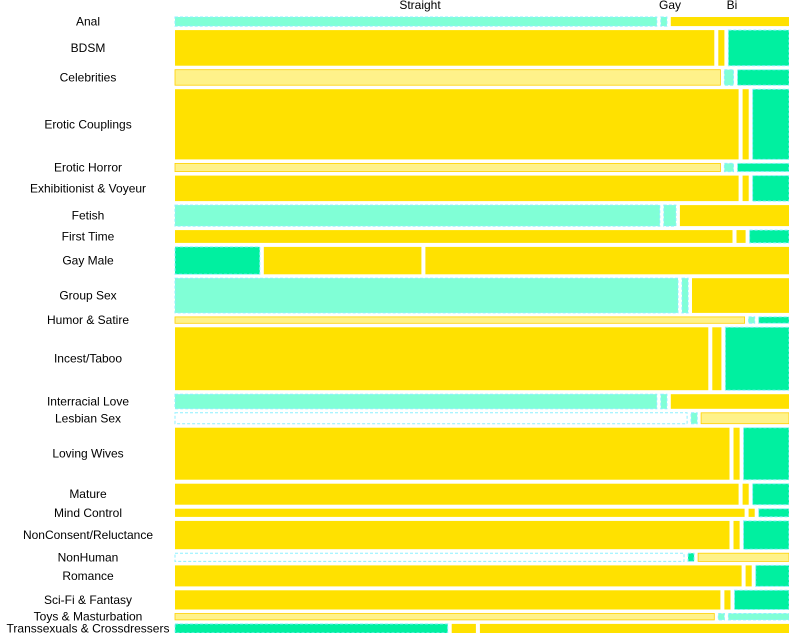  Describe the element at coordinates (88, 77) in the screenshot. I see `row-label-celebrities: Celebrities` at that location.